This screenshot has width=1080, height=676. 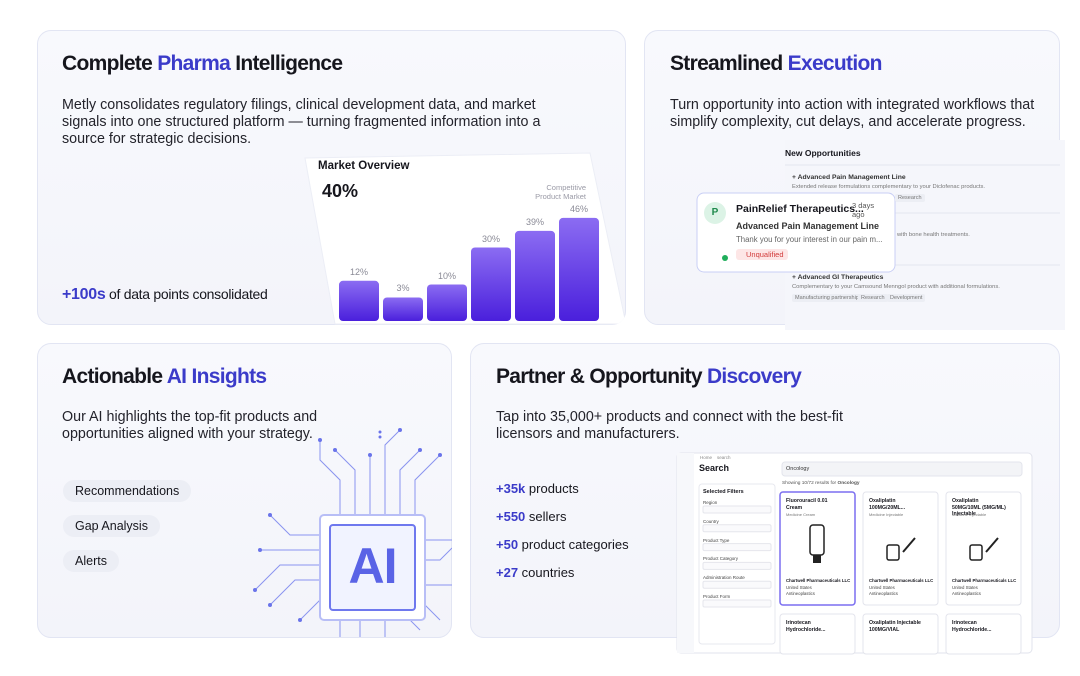 I want to click on circuit-nodes, so click(x=347, y=525).